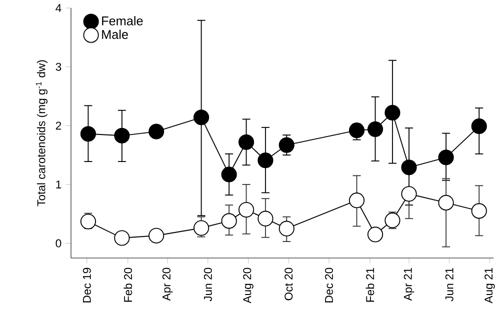 The height and width of the screenshot is (325, 500). I want to click on y-tick-label: 4, so click(59, 8).